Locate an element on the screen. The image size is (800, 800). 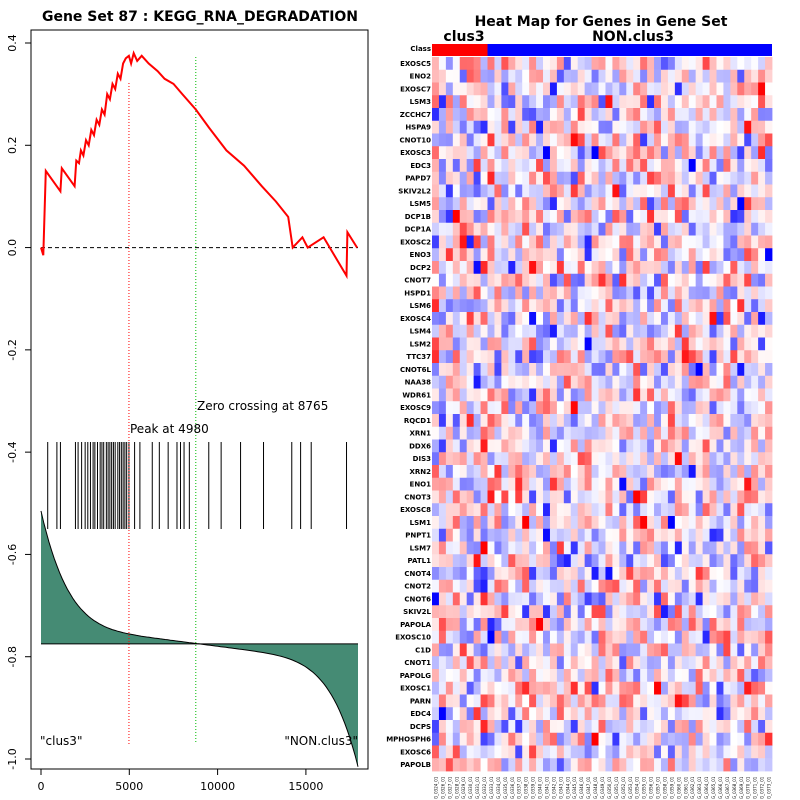
gene-label: EXOSC1 is located at coordinates (415, 689).